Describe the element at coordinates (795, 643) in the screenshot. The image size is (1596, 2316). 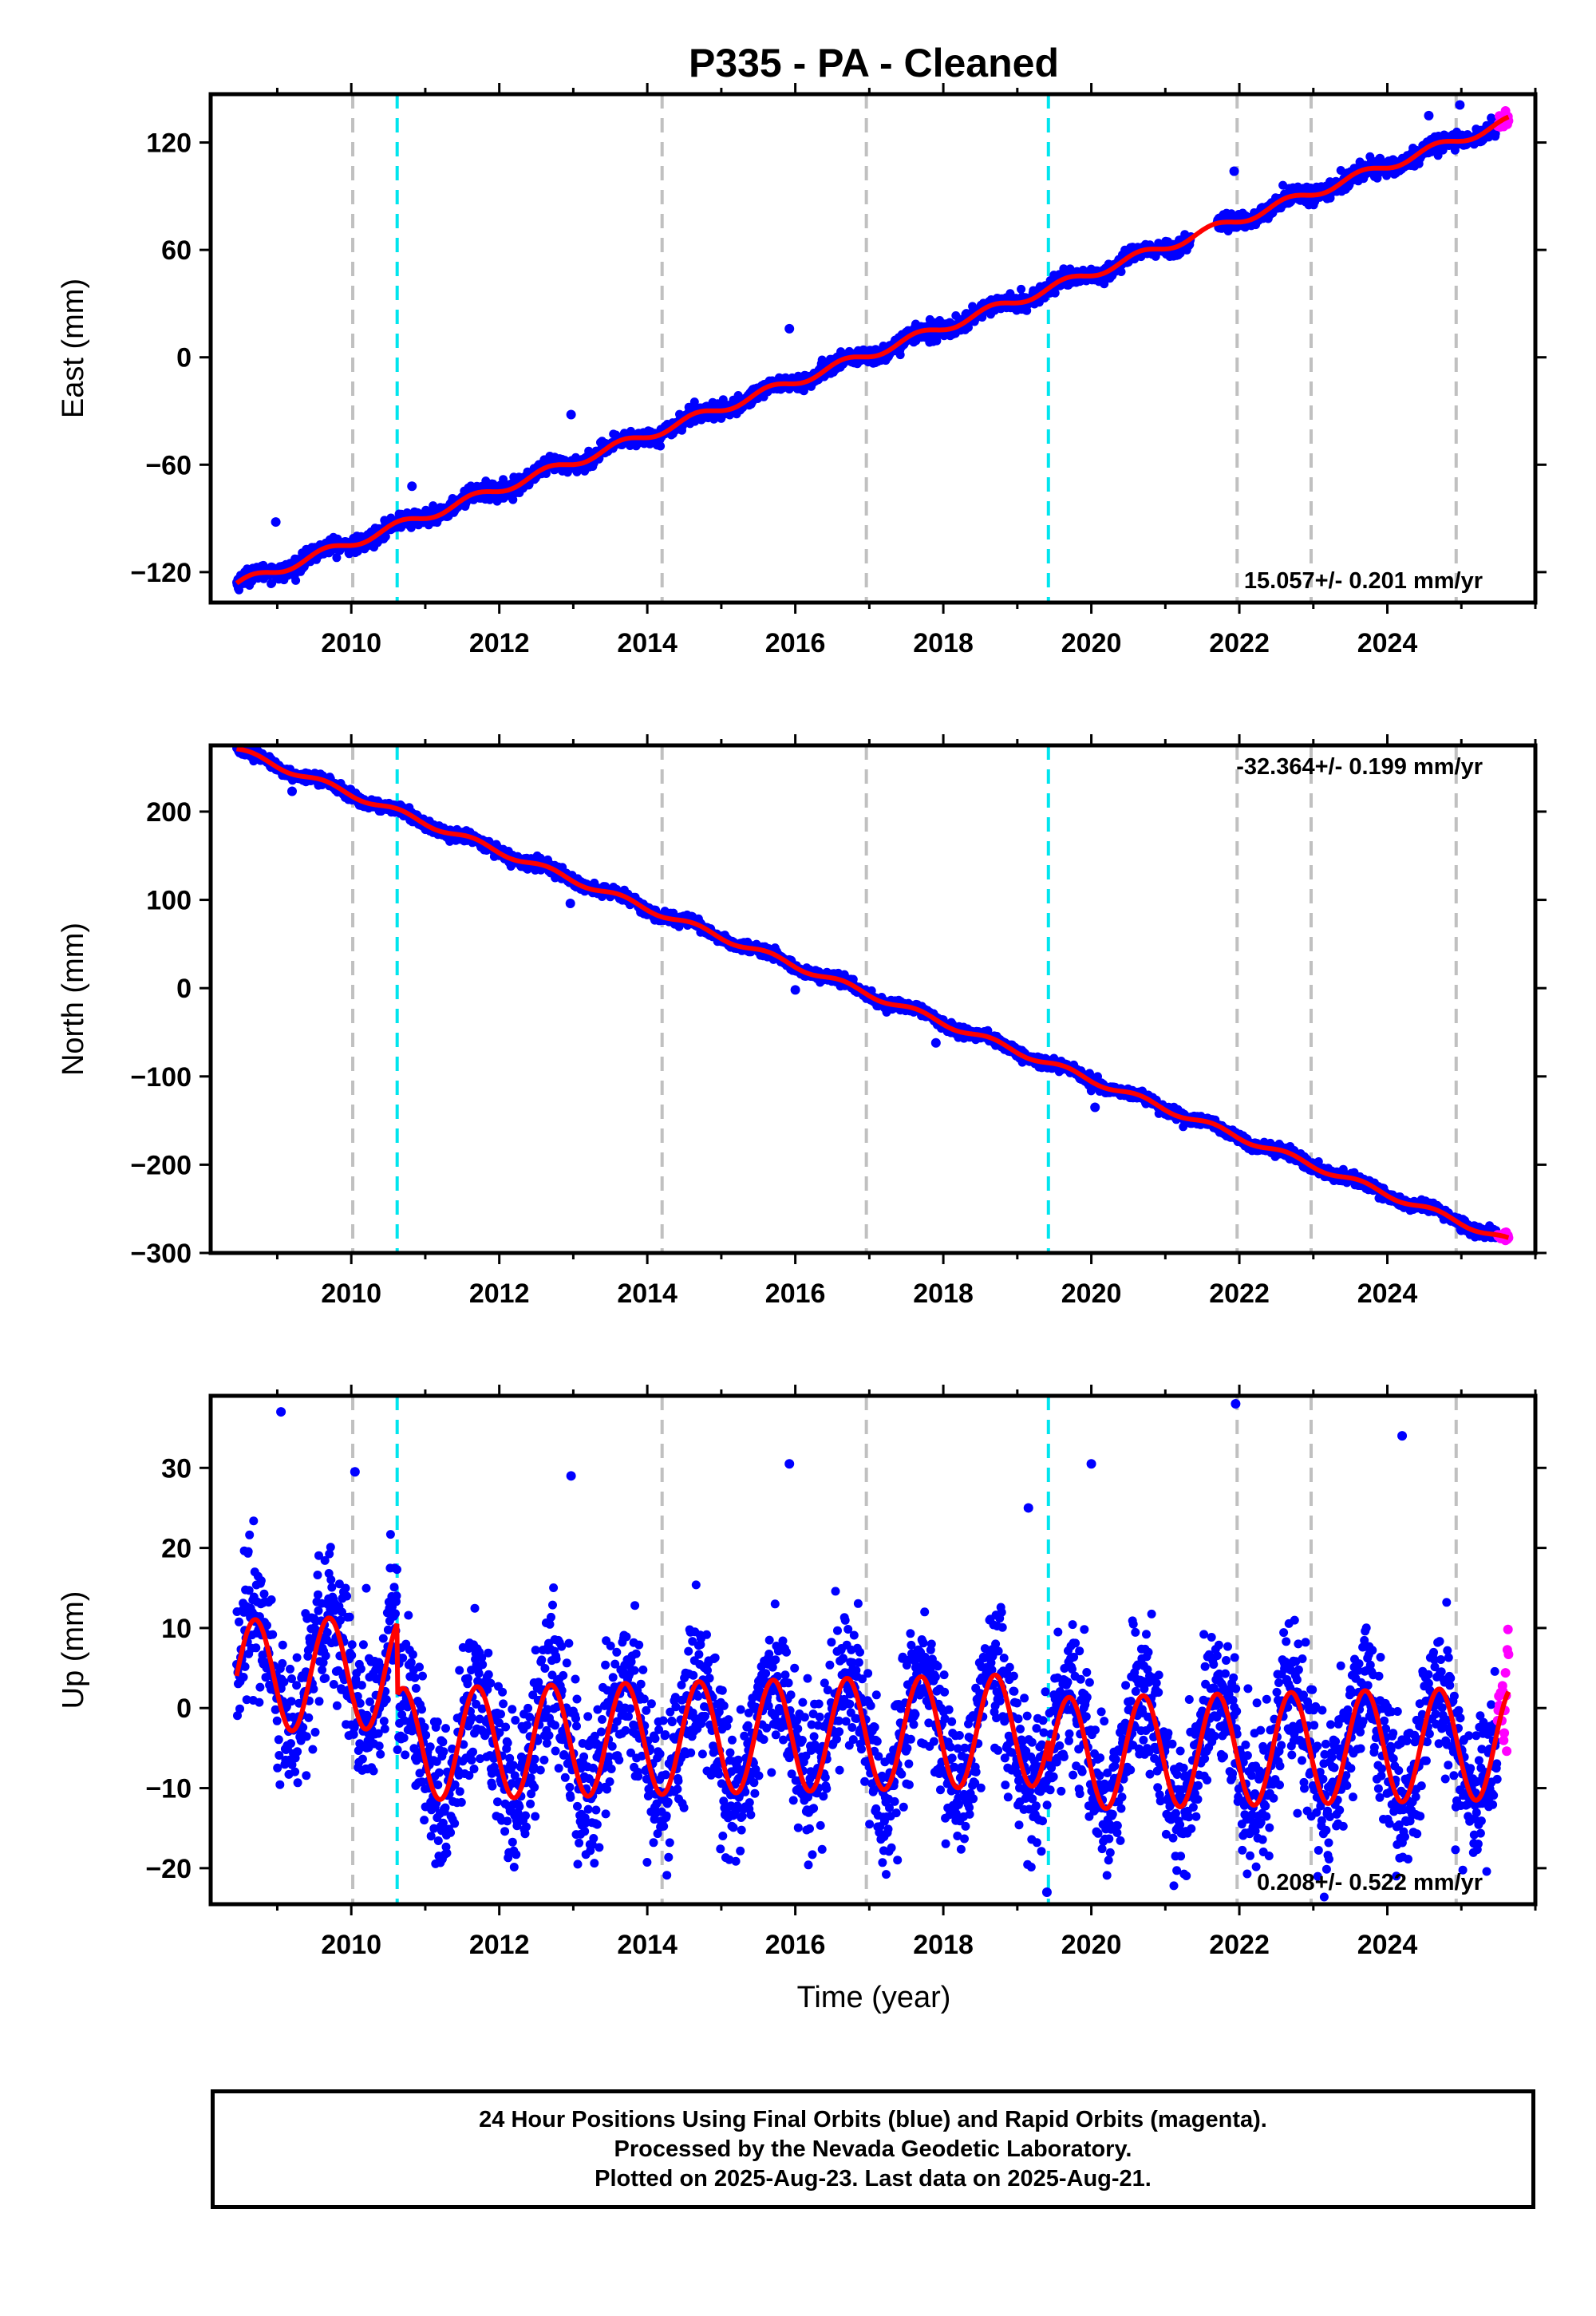
I see `x-tick-label: 2016` at that location.